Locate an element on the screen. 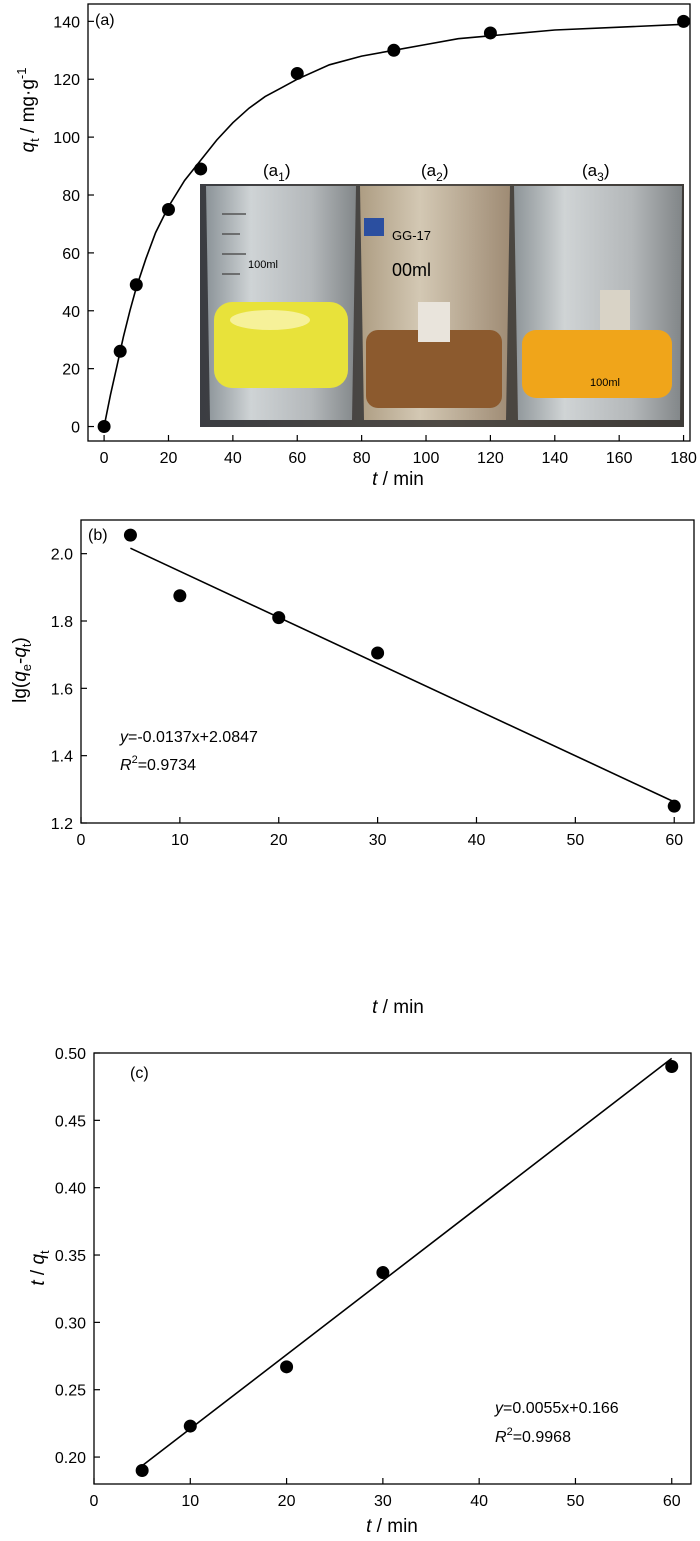  y-tick-label: 0.35 is located at coordinates (70, 1256).